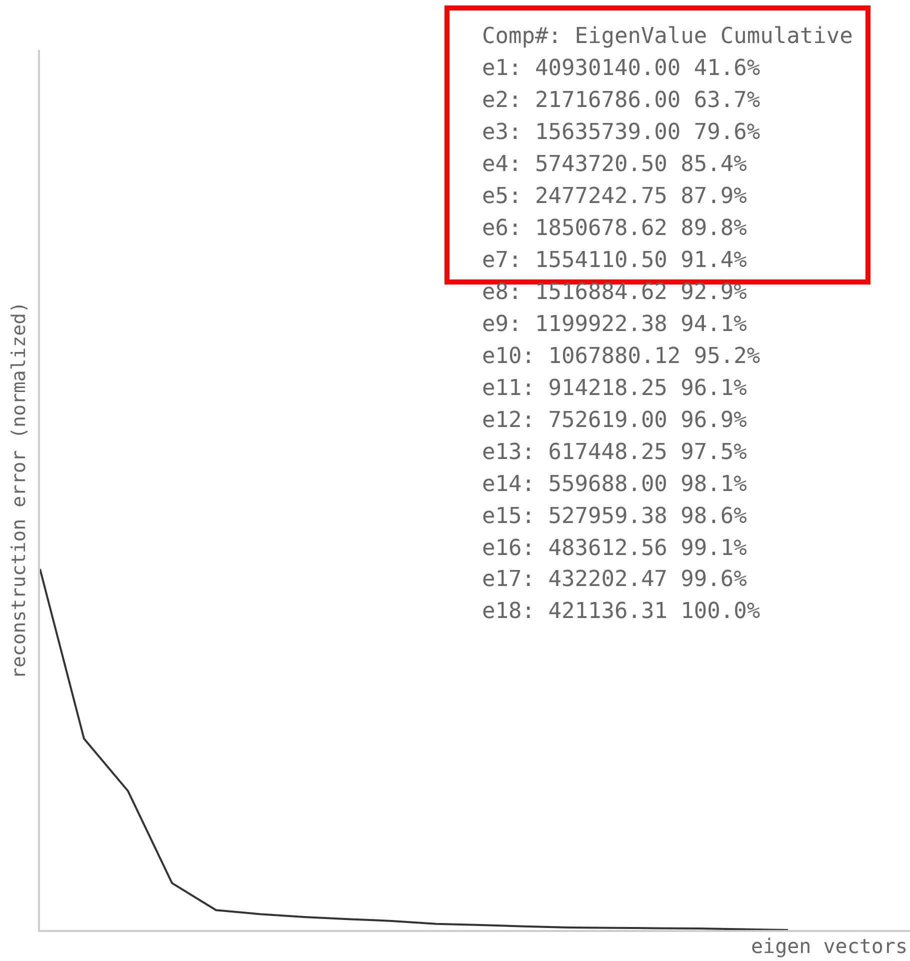 The image size is (910, 961). Describe the element at coordinates (614, 516) in the screenshot. I see `text: e15: 527959.38 98.6%` at that location.